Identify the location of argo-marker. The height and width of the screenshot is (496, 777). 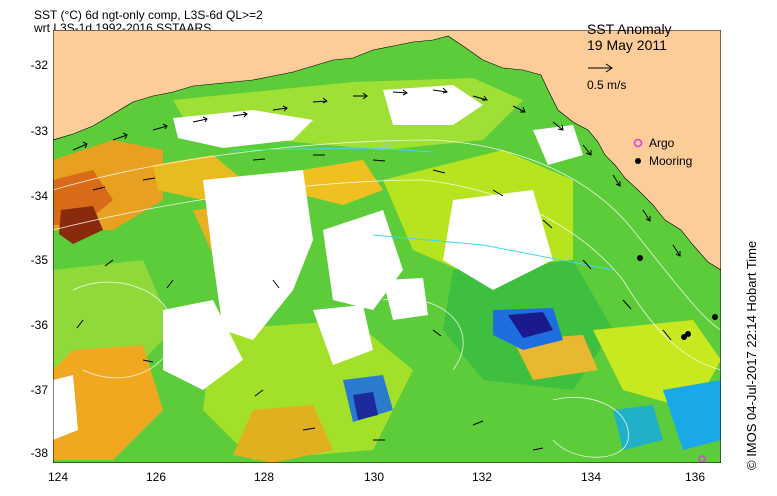
(702, 459).